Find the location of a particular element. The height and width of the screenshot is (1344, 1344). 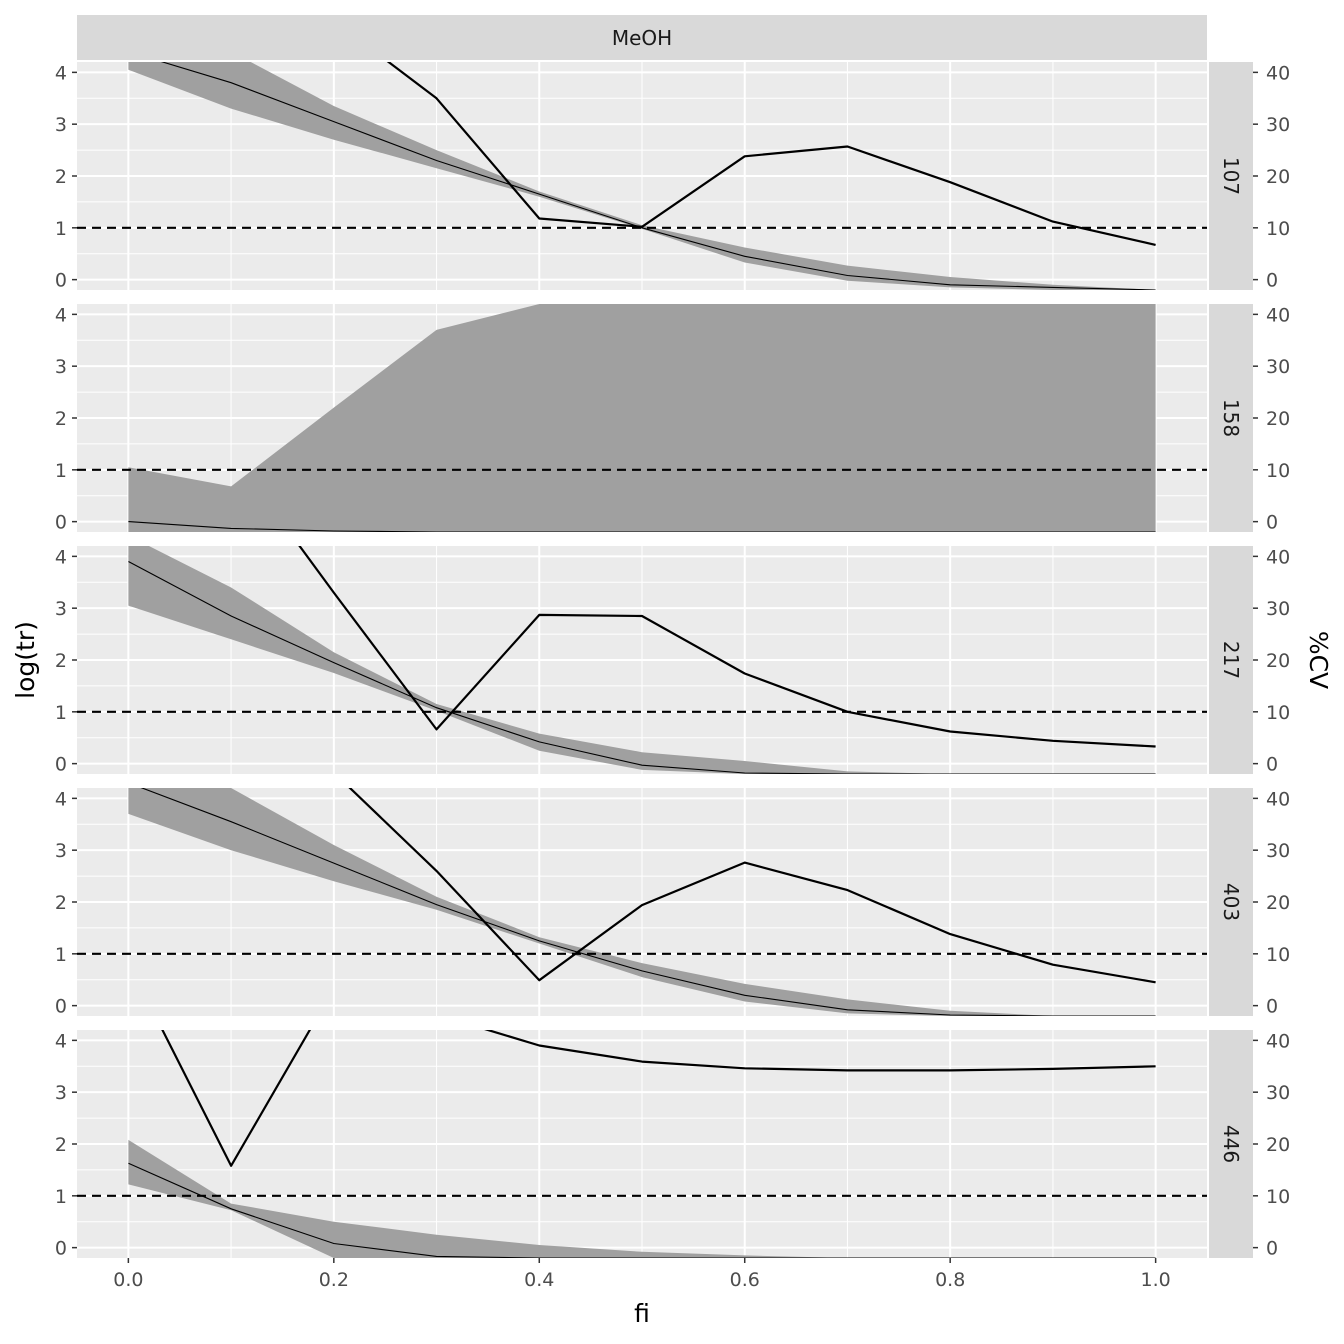

facet-strip-top: MeOH is located at coordinates (642, 37).